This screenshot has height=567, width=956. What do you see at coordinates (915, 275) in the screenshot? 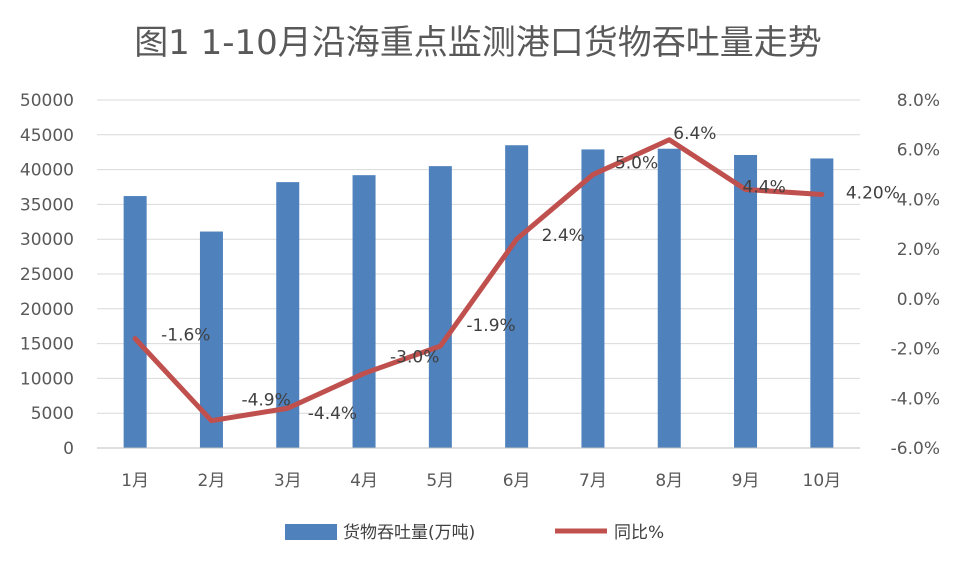
I see `right-axis-ticks: -6.0% -4.0% -2.0% 0.0% 2.0% 4.0% 6.0% 8.0%` at bounding box center [915, 275].